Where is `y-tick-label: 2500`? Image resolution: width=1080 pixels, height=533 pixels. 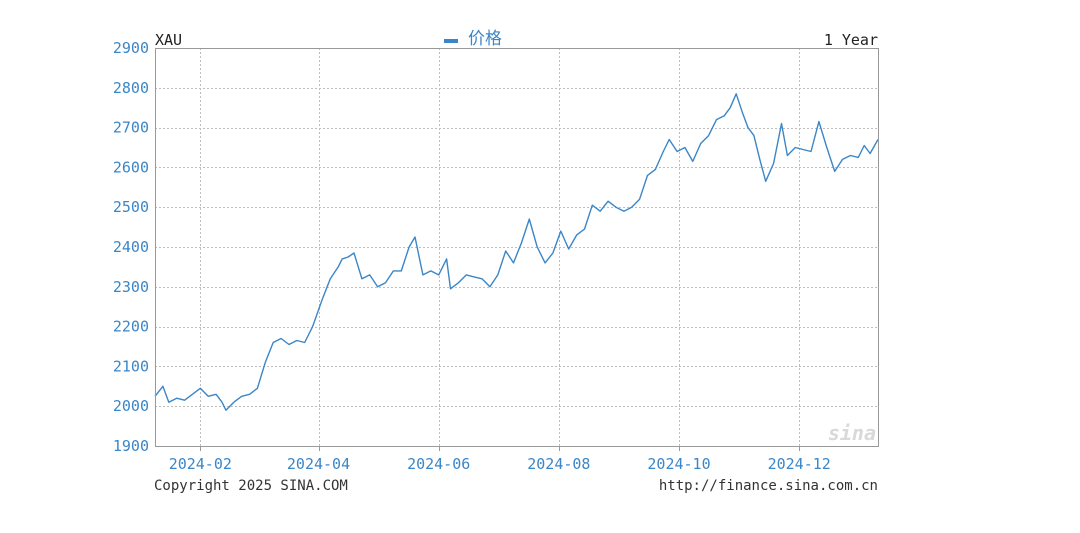
y-tick-label: 2500 is located at coordinates (131, 207).